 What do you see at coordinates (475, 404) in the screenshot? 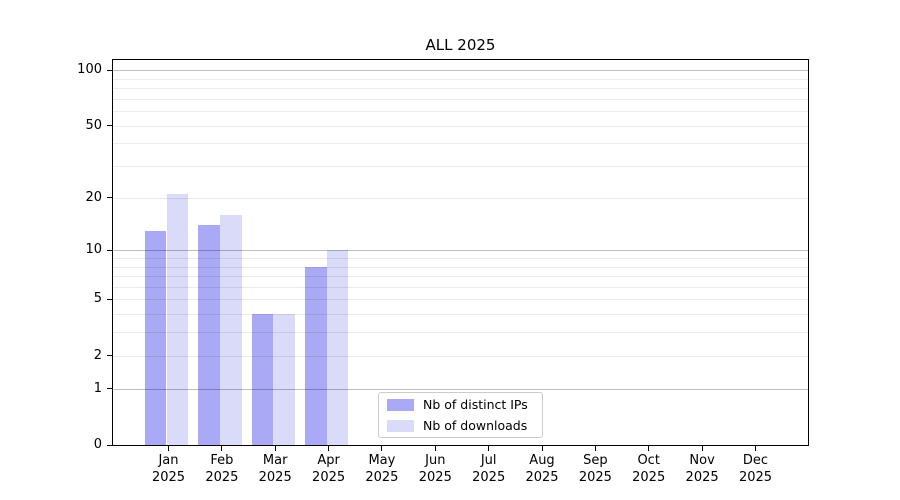
I see `legend-label-distinct-ips: Nb of distinct IPs` at bounding box center [475, 404].